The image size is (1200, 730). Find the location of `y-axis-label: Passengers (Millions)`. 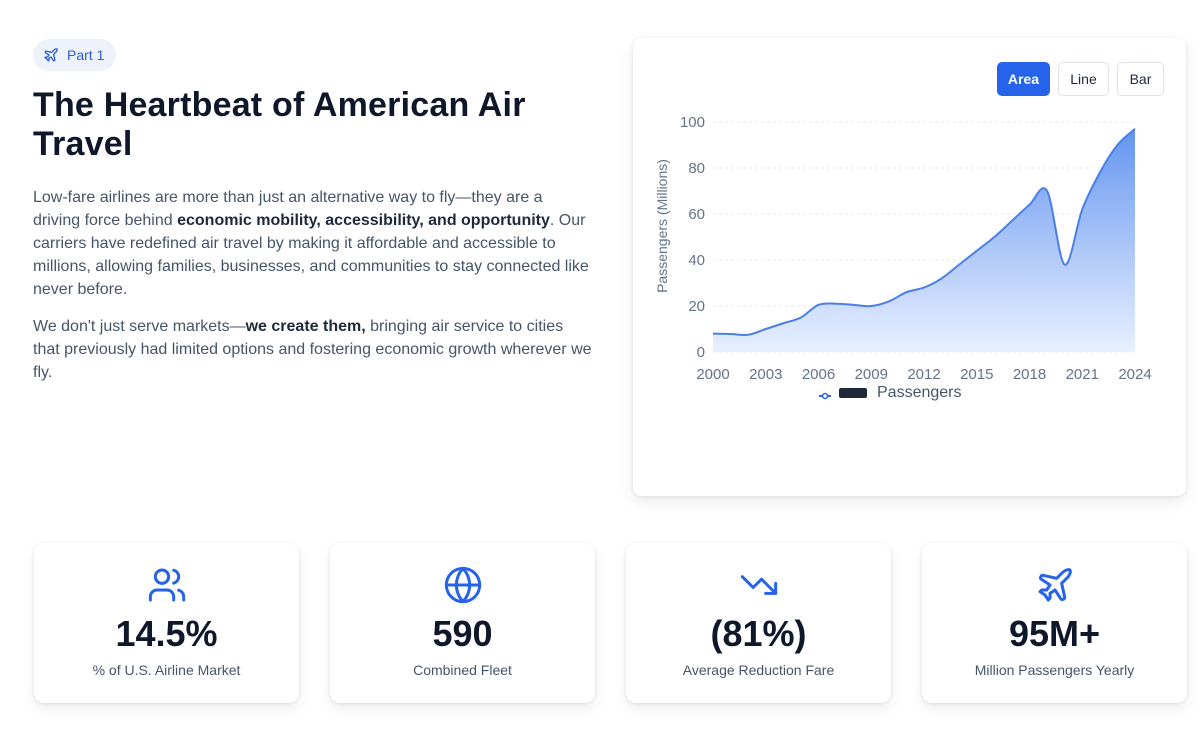

y-axis-label: Passengers (Millions) is located at coordinates (662, 226).